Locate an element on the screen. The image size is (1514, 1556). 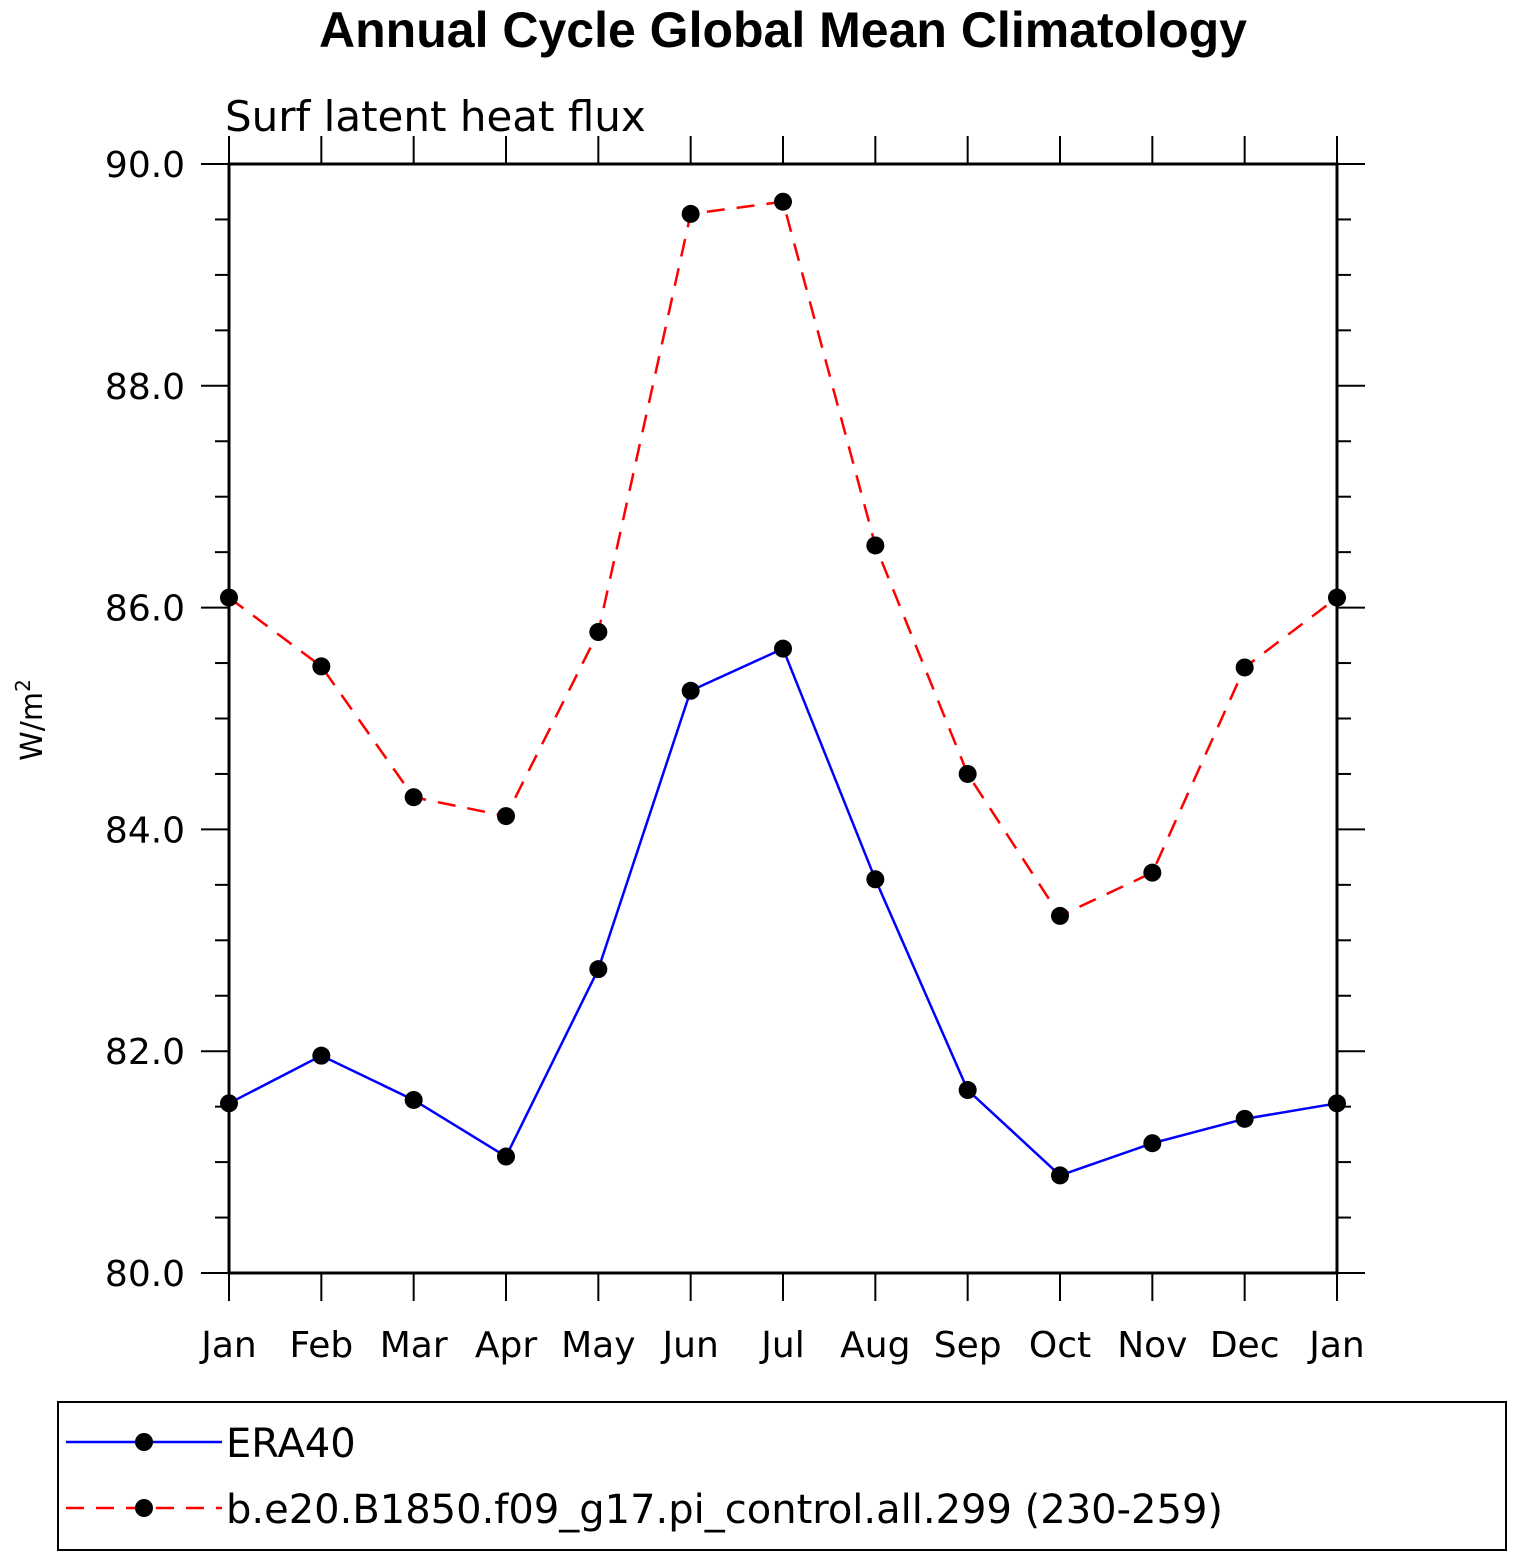
x-tick-label: Oct is located at coordinates (1060, 1345).